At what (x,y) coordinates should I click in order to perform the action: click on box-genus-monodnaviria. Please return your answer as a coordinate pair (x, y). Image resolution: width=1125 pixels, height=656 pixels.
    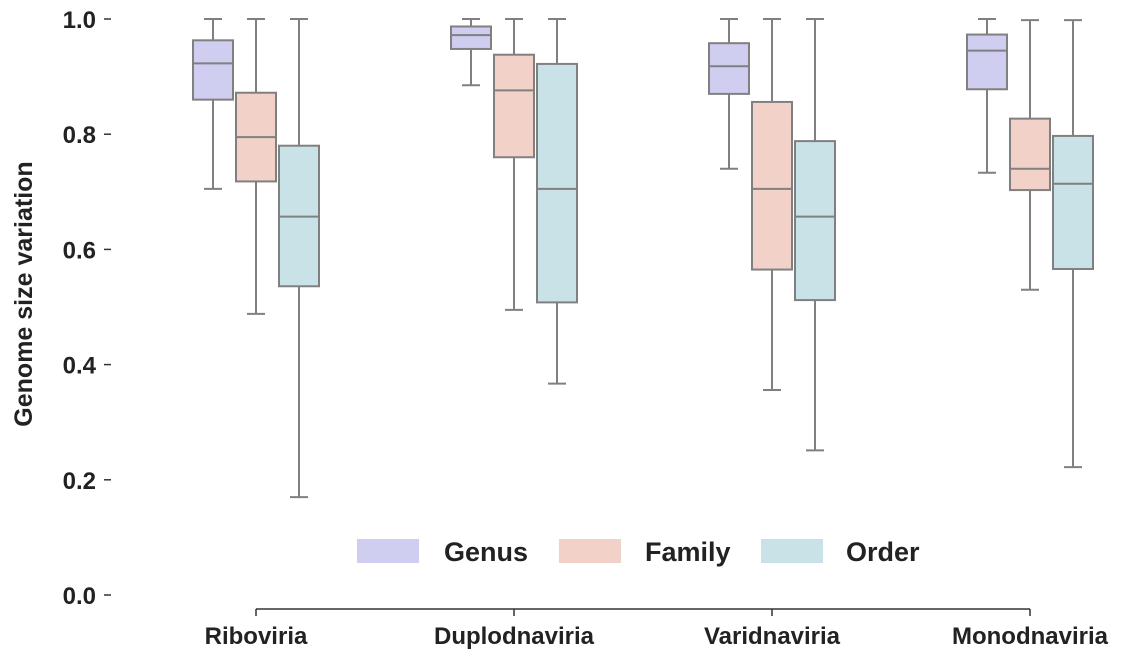
    Looking at the image, I should click on (987, 96).